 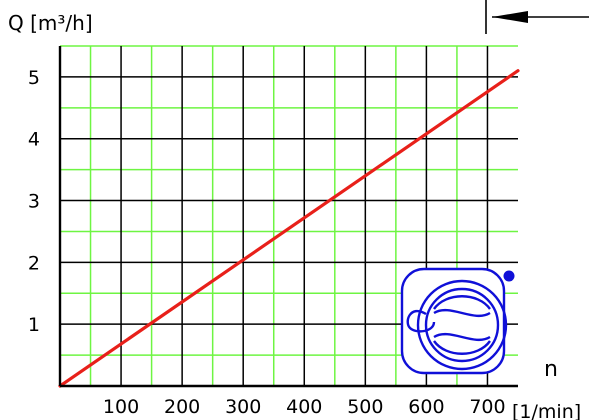 I want to click on y-tick-label: 1, so click(x=34, y=325).